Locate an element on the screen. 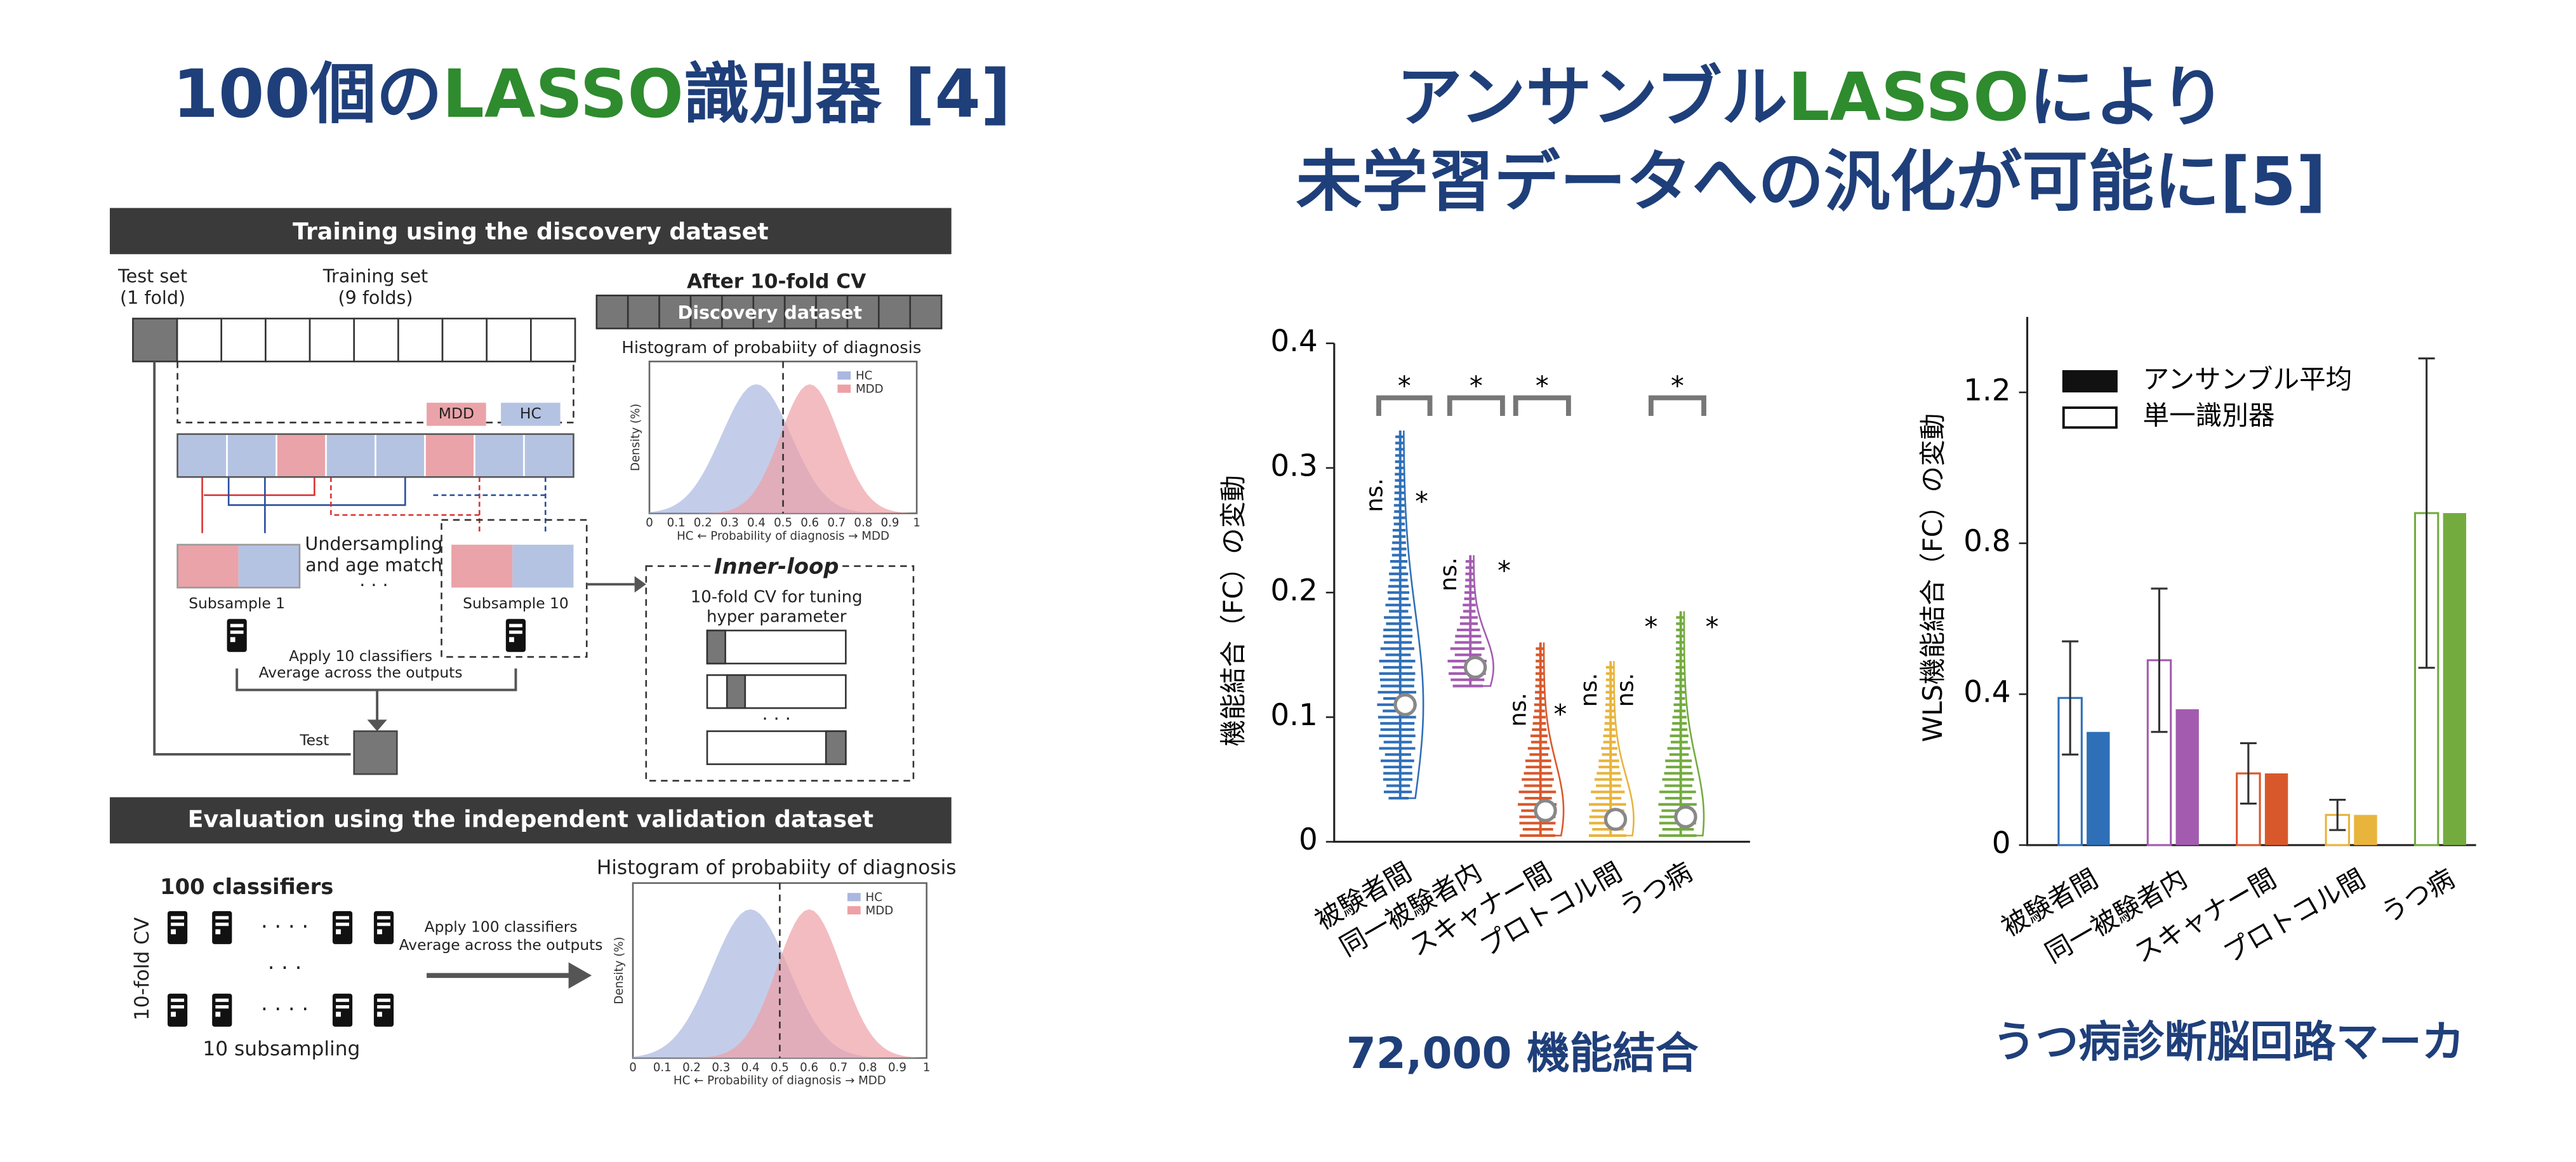 This screenshot has width=2576, height=1162. y-tick-label: 0.1 is located at coordinates (1293, 715).